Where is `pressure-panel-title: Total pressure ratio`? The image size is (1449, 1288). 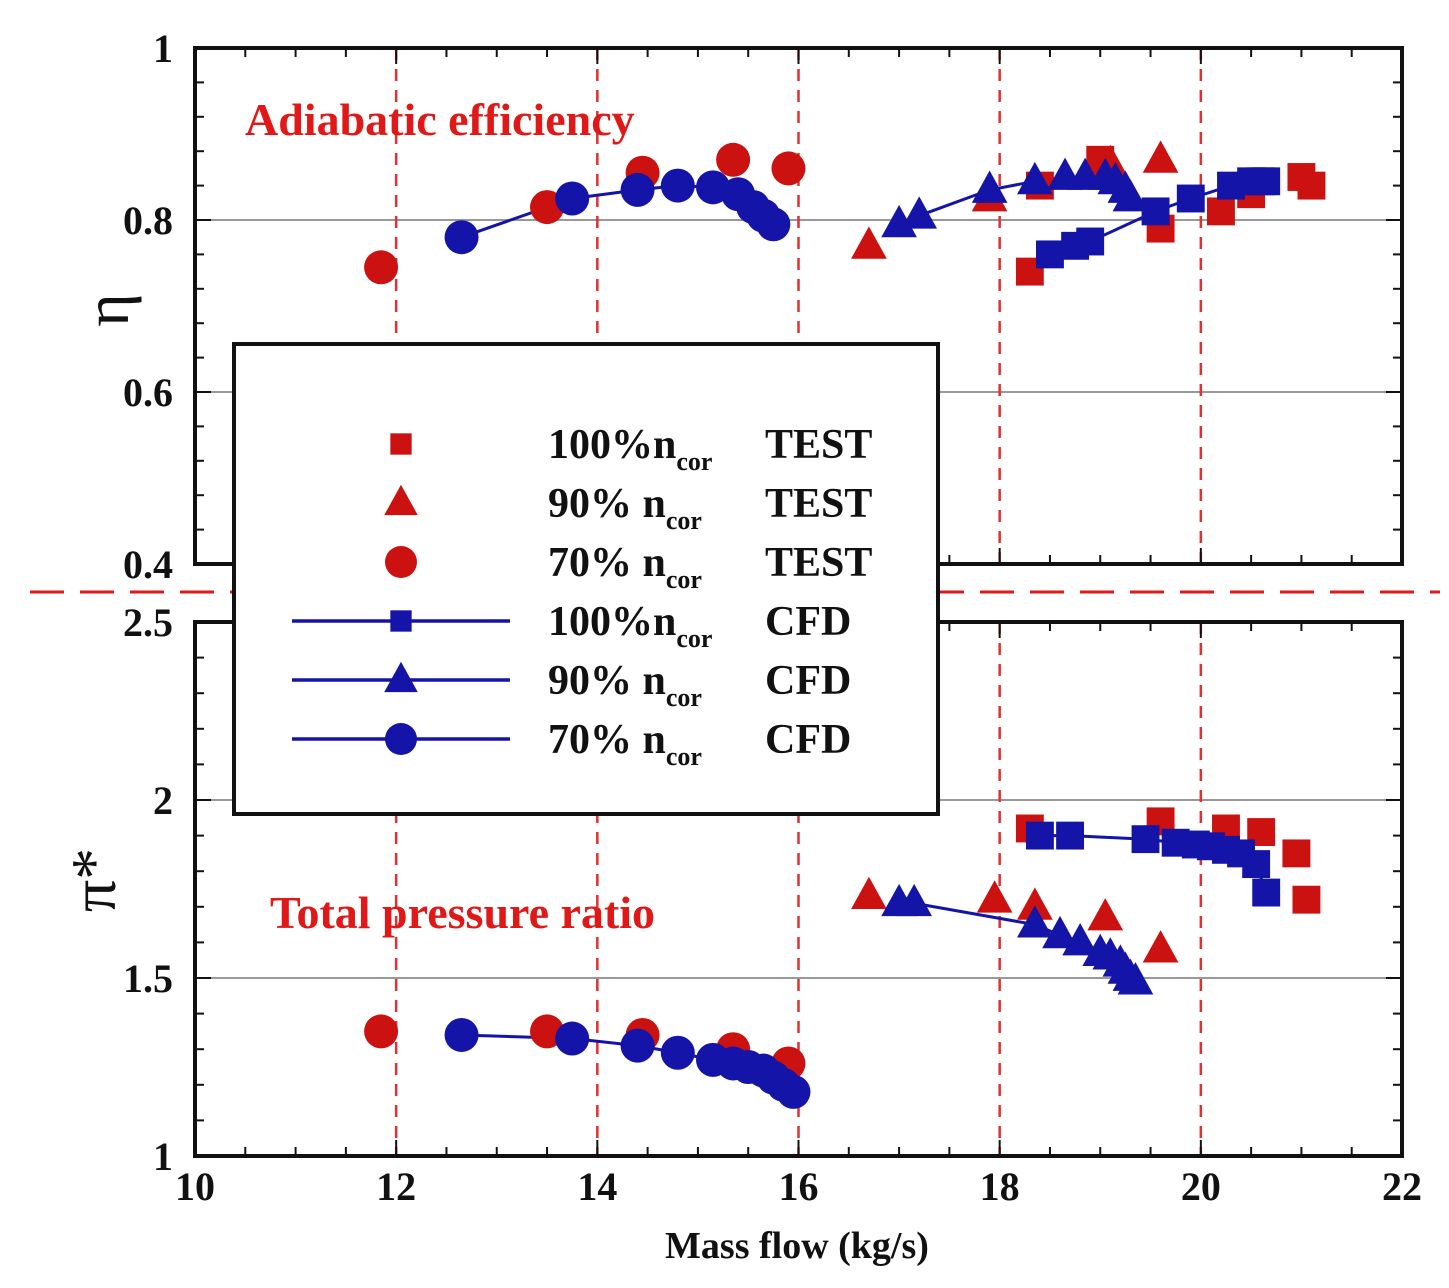
pressure-panel-title: Total pressure ratio is located at coordinates (462, 912).